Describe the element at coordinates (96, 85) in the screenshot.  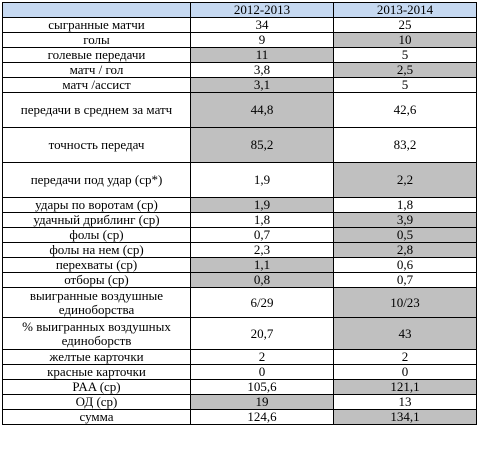
I see `row-label: матч /ассист` at that location.